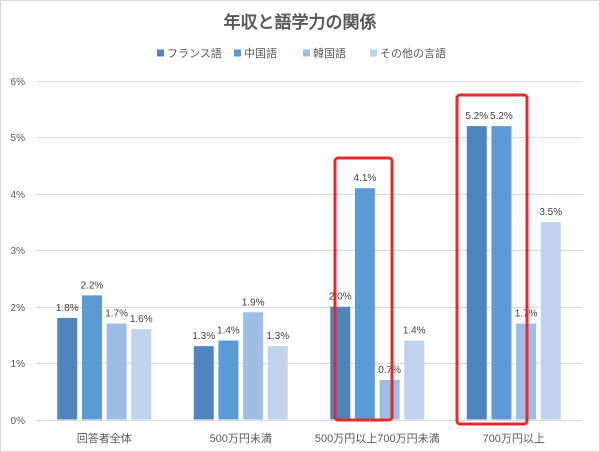  What do you see at coordinates (329, 53) in the screenshot?
I see `legend-label-2: 韓国語` at bounding box center [329, 53].